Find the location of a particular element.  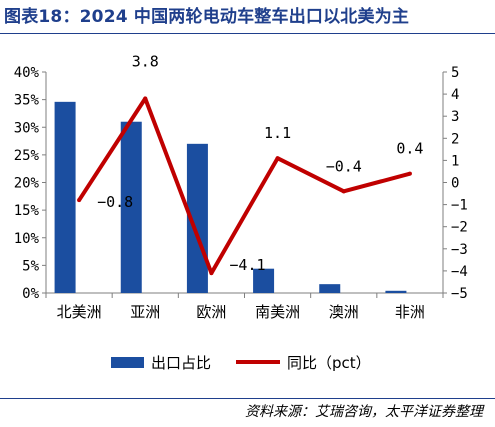

legend-line-label: 同比（pct） is located at coordinates (329, 363).